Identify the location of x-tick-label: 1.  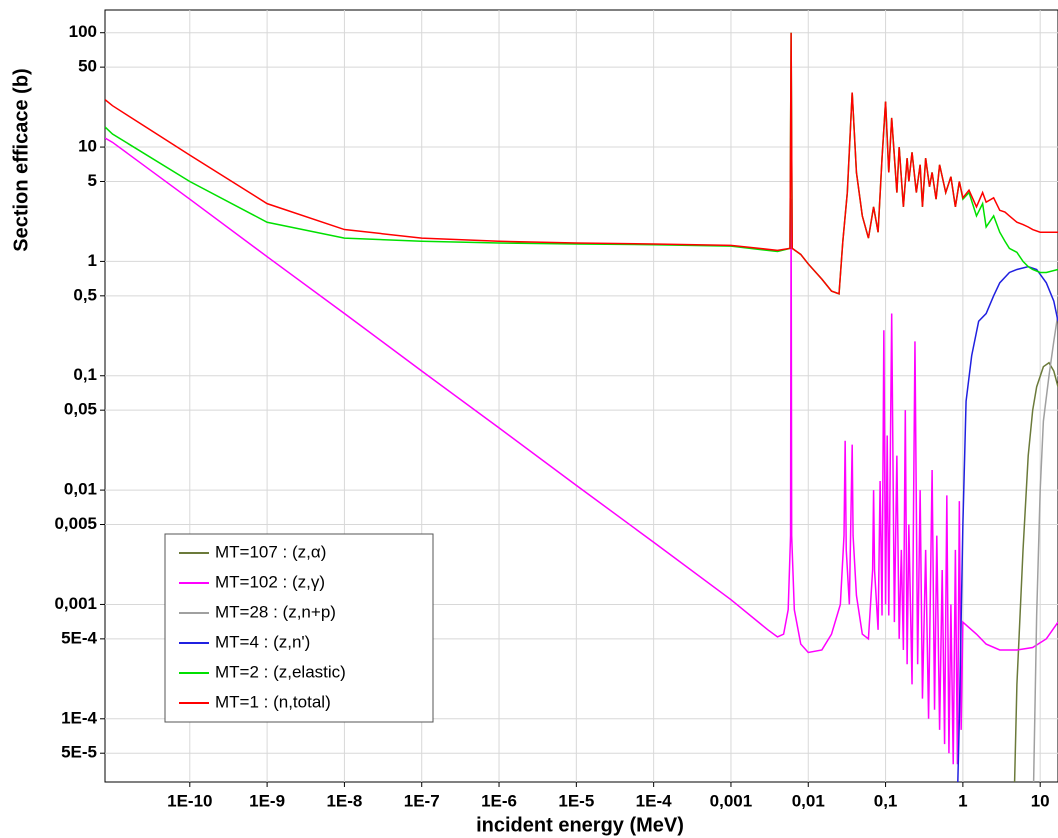
(962, 800).